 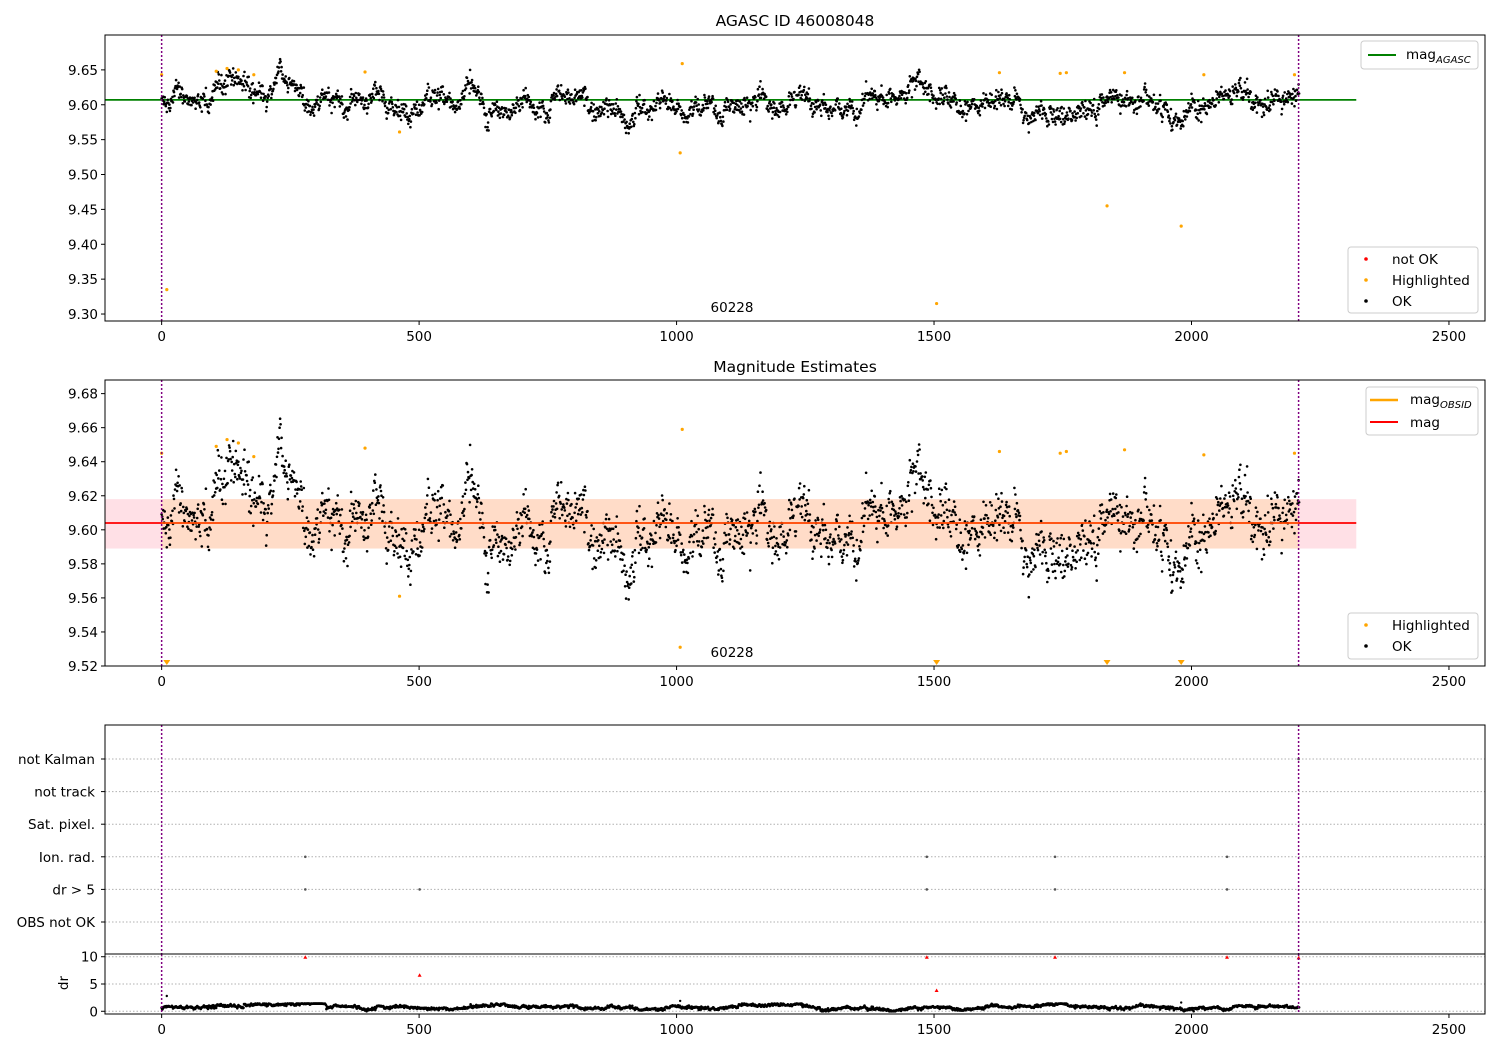 What do you see at coordinates (1124, 73) in the screenshot?
I see `highlighted-point` at bounding box center [1124, 73].